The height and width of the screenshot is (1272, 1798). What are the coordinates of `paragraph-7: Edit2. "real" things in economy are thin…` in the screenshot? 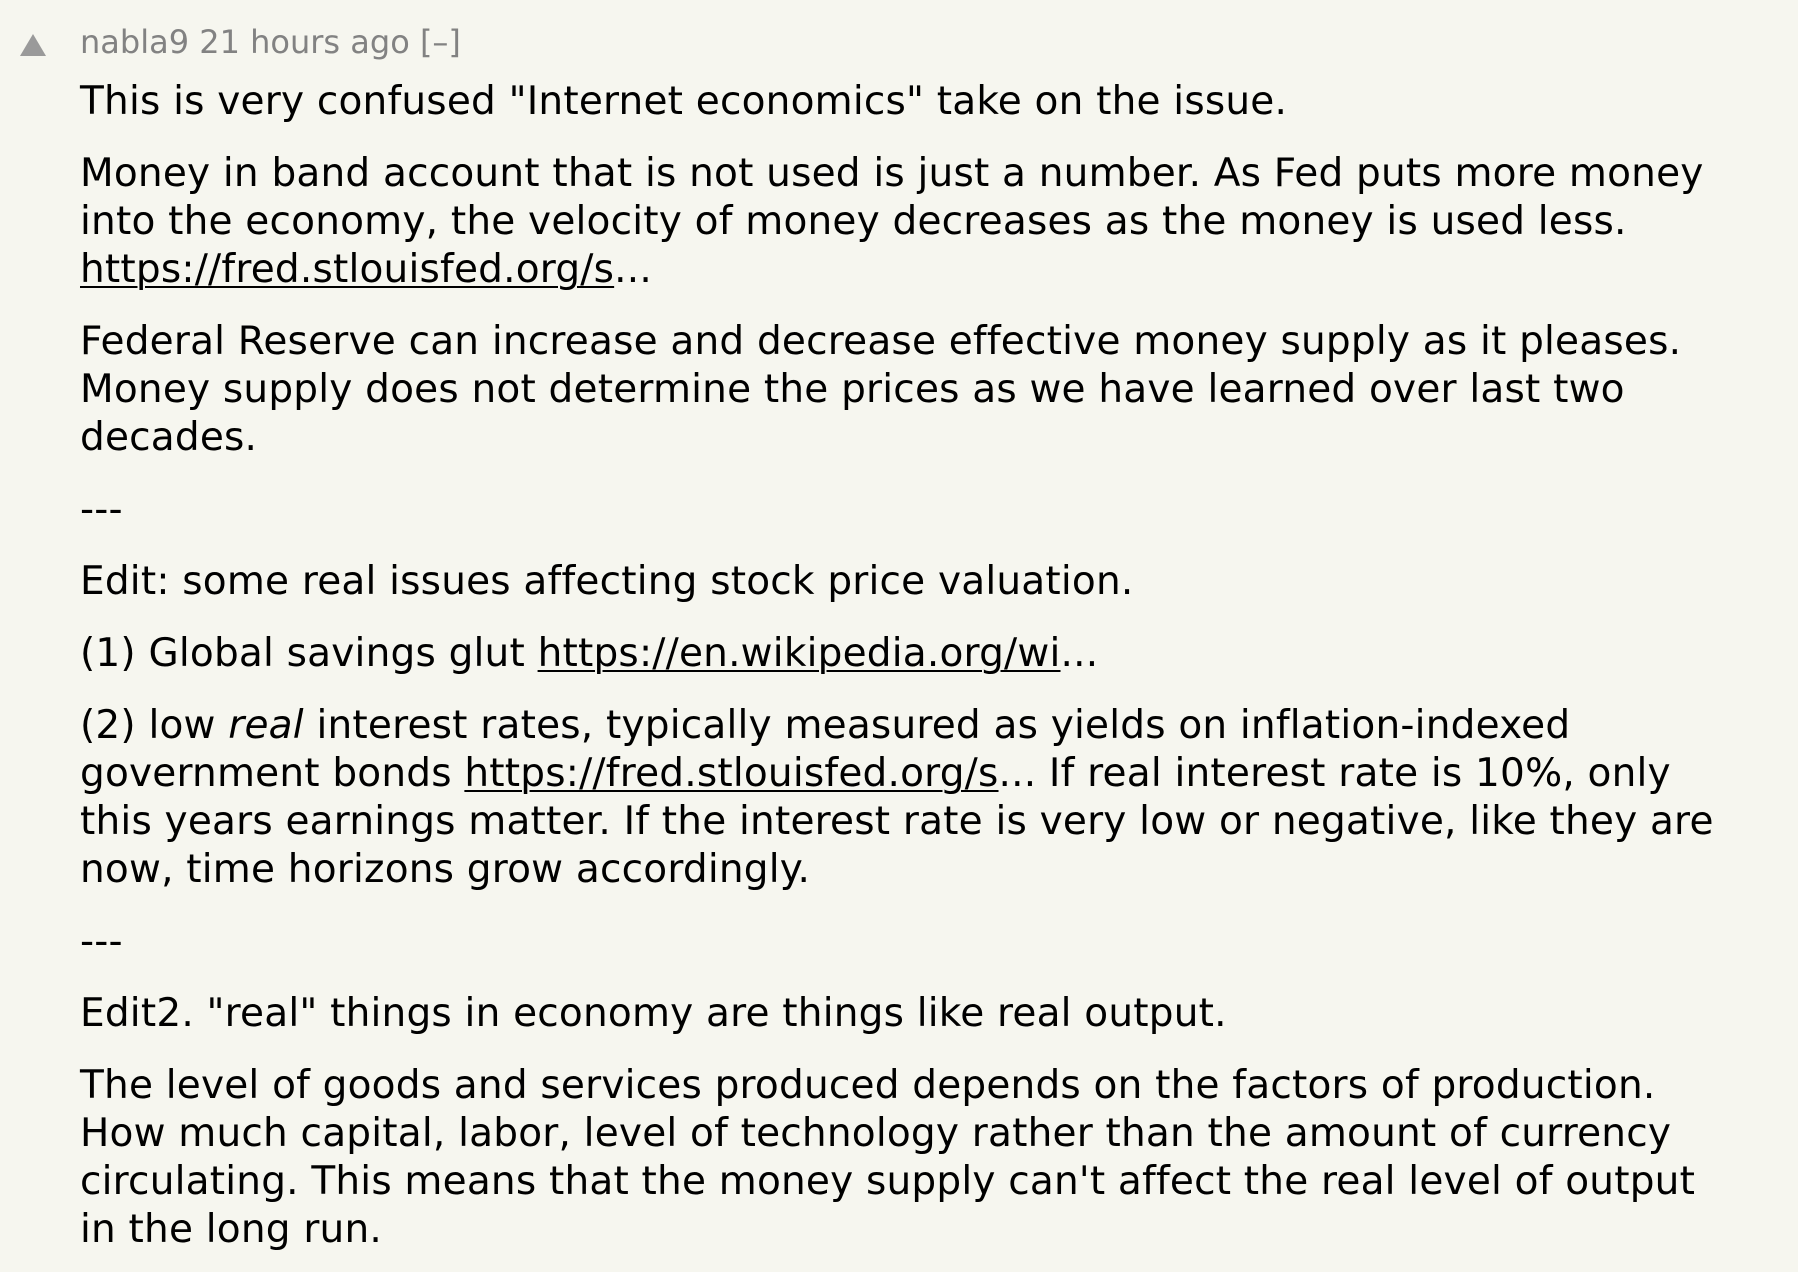 It's located at (653, 1013).